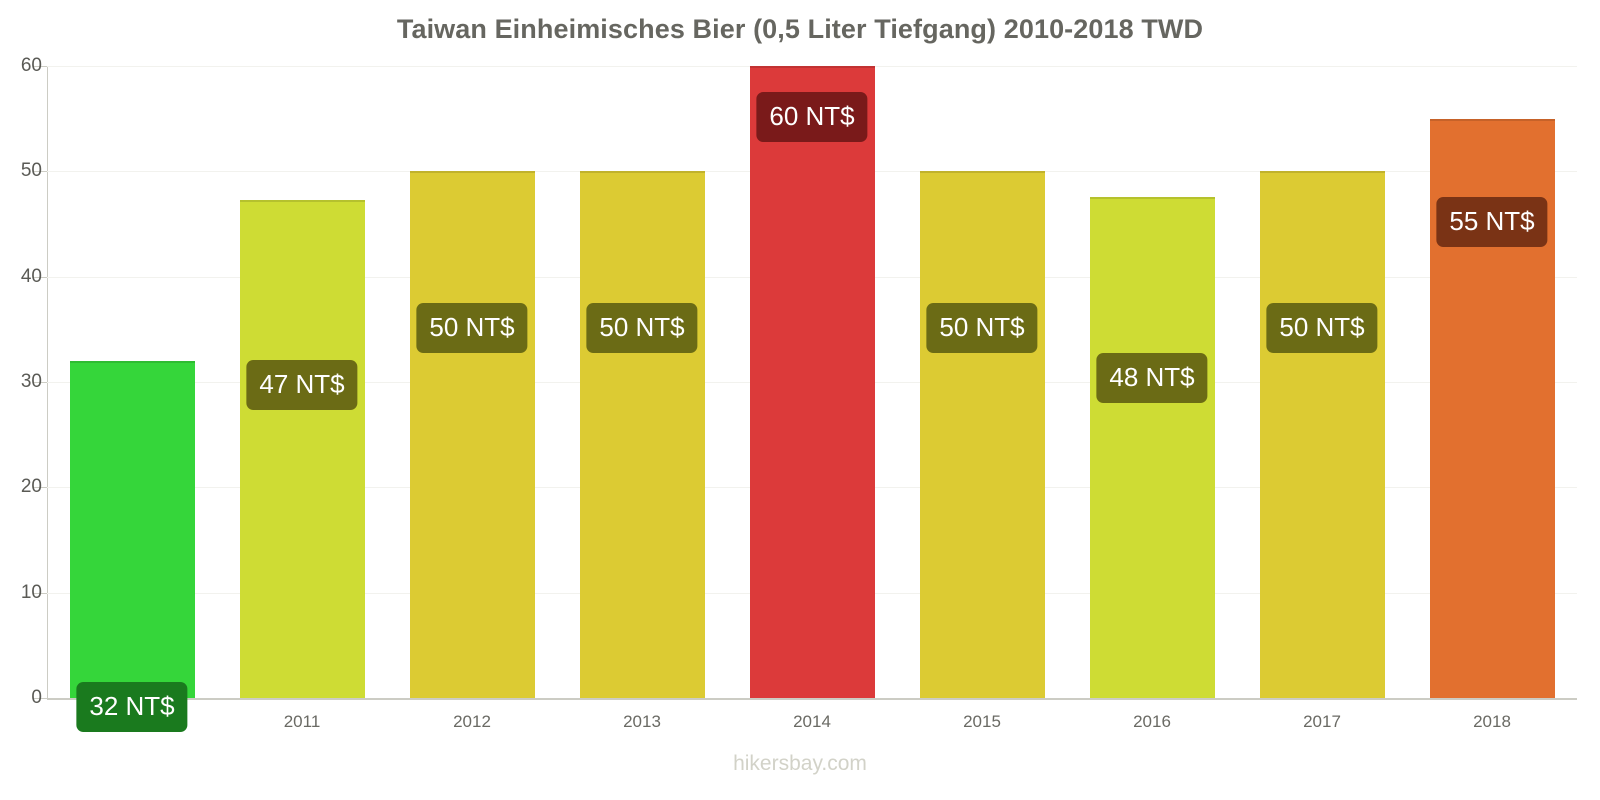 This screenshot has width=1600, height=800. I want to click on bar-value-label: 48 NT$, so click(1152, 378).